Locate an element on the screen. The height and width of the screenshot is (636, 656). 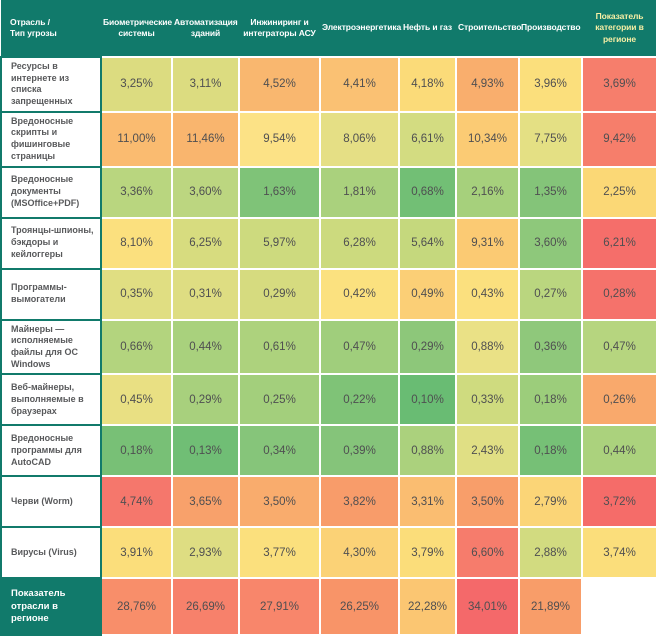
heatmap-cell: 3,11% is located at coordinates (205, 84).